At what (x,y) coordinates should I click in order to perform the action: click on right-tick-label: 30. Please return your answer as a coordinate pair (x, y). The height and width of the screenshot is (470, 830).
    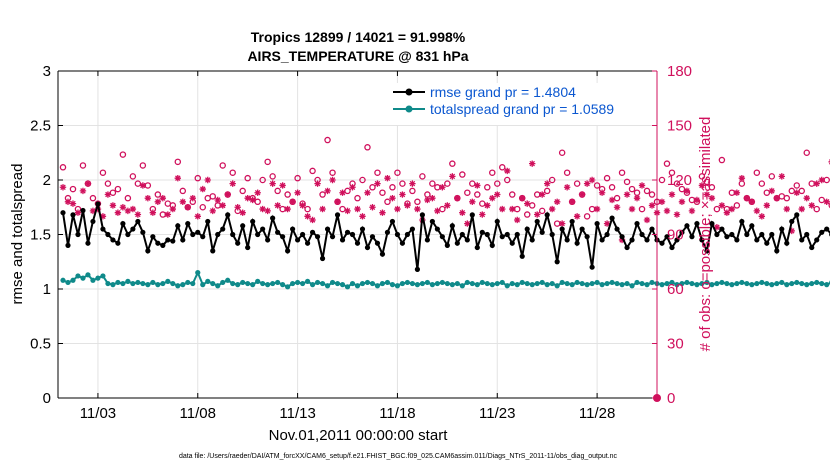
    Looking at the image, I should click on (675, 344).